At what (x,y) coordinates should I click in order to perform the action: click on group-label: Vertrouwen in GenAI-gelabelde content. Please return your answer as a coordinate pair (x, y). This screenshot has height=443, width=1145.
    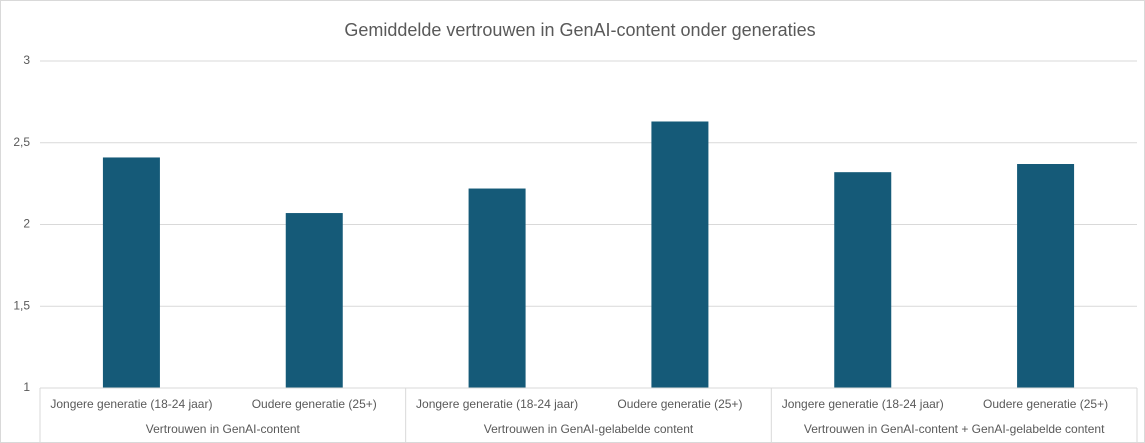
    Looking at the image, I should click on (589, 429).